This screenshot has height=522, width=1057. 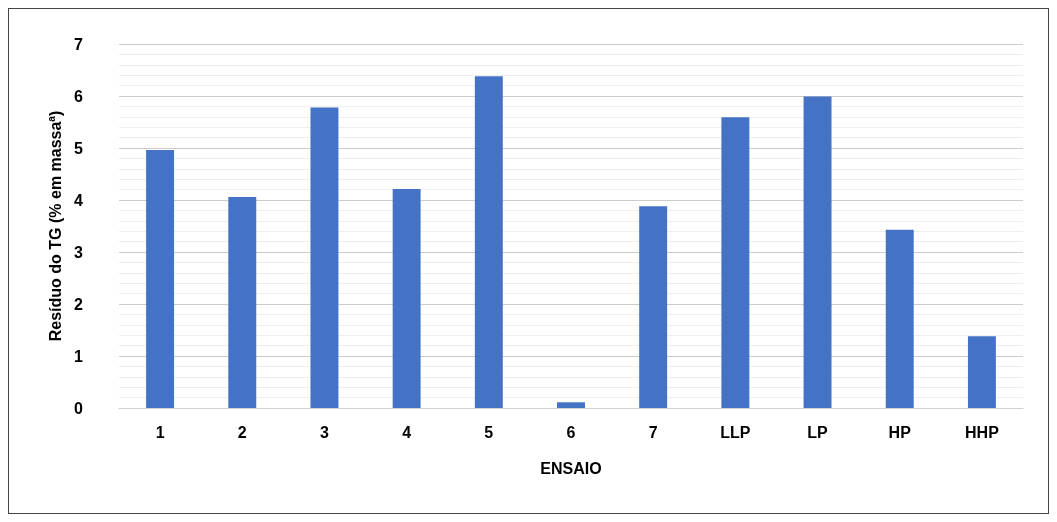 What do you see at coordinates (407, 432) in the screenshot?
I see `x-tick-label: 4` at bounding box center [407, 432].